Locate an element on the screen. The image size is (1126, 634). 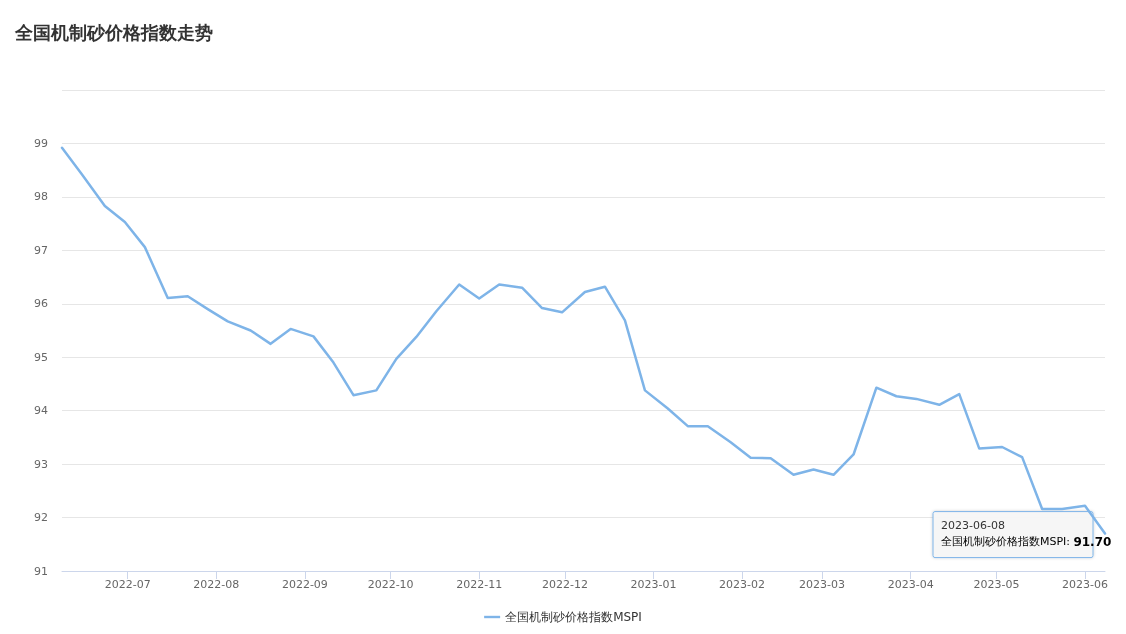
y-tick-label: 92 is located at coordinates (41, 518).